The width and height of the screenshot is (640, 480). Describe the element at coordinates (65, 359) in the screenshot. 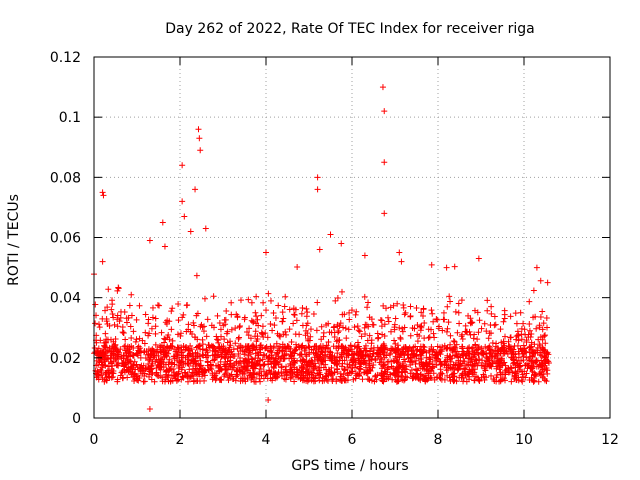

I see `y-tick-label: 0.02` at that location.